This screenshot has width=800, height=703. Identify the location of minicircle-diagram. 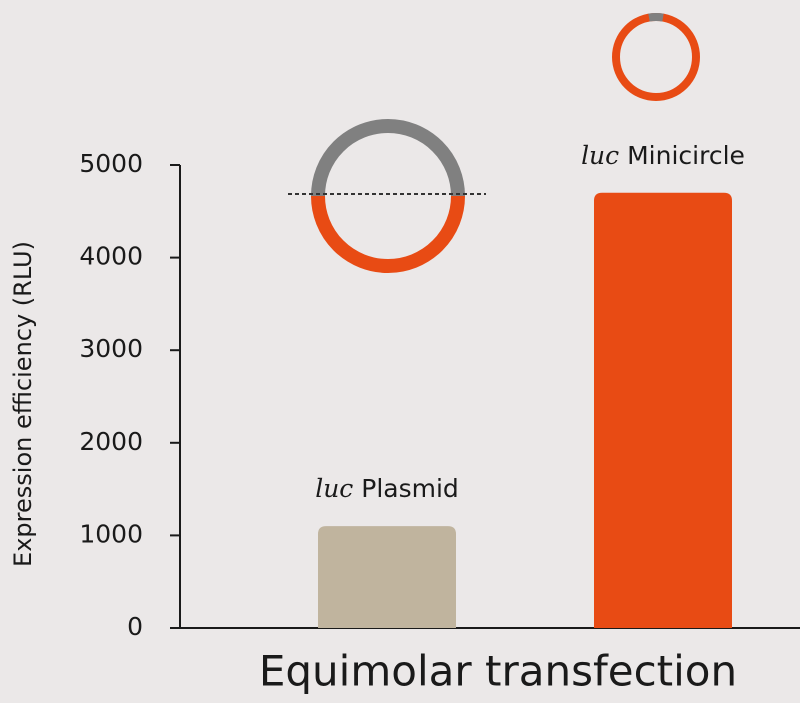
(656, 56).